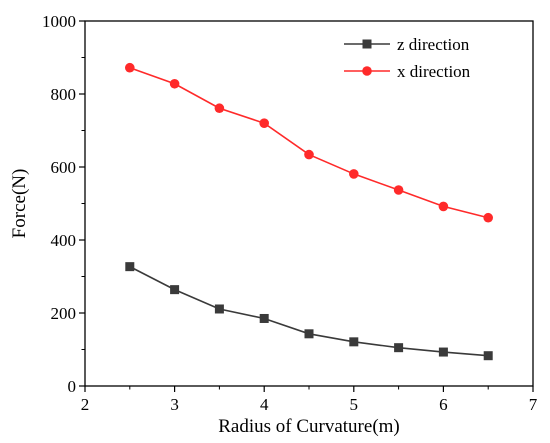  I want to click on x-tick-label: 6, so click(443, 404).